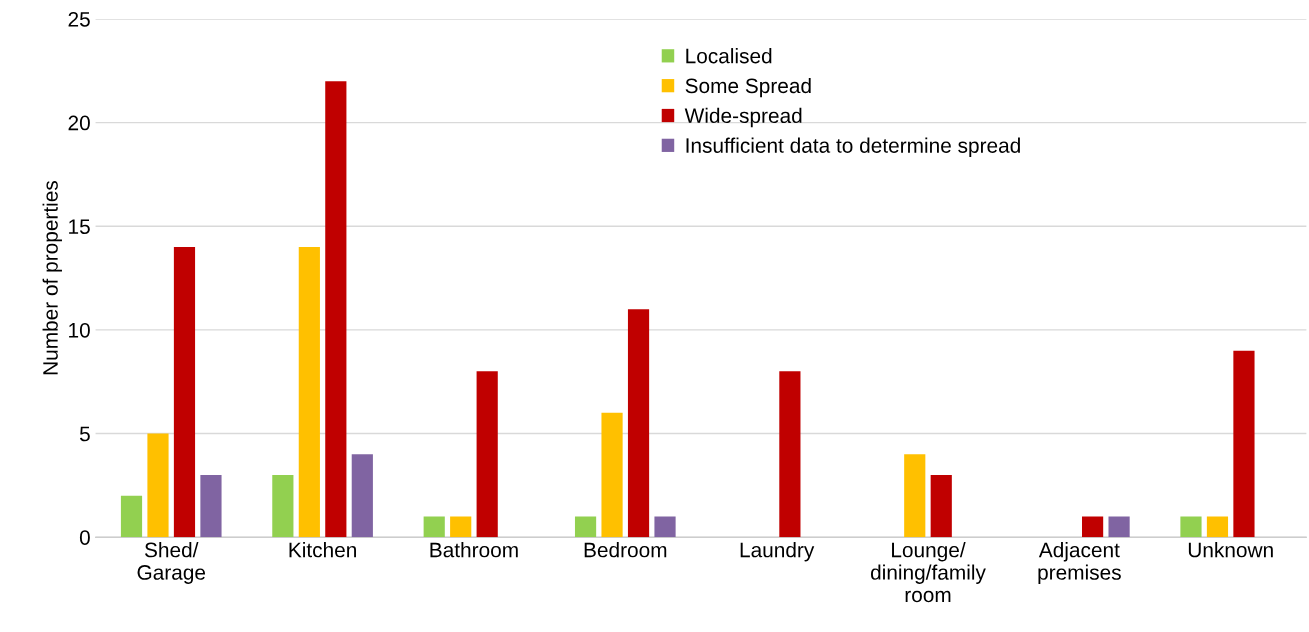 The width and height of the screenshot is (1309, 632). What do you see at coordinates (52, 277) in the screenshot?
I see `y-axis-title: Number of properties` at bounding box center [52, 277].